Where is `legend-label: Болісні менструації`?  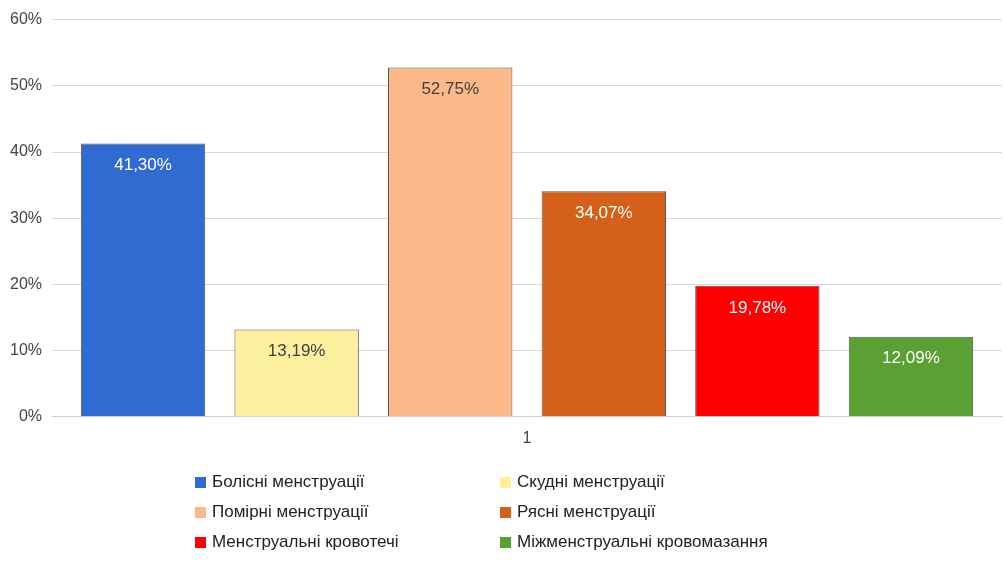 legend-label: Болісні менструації is located at coordinates (288, 482).